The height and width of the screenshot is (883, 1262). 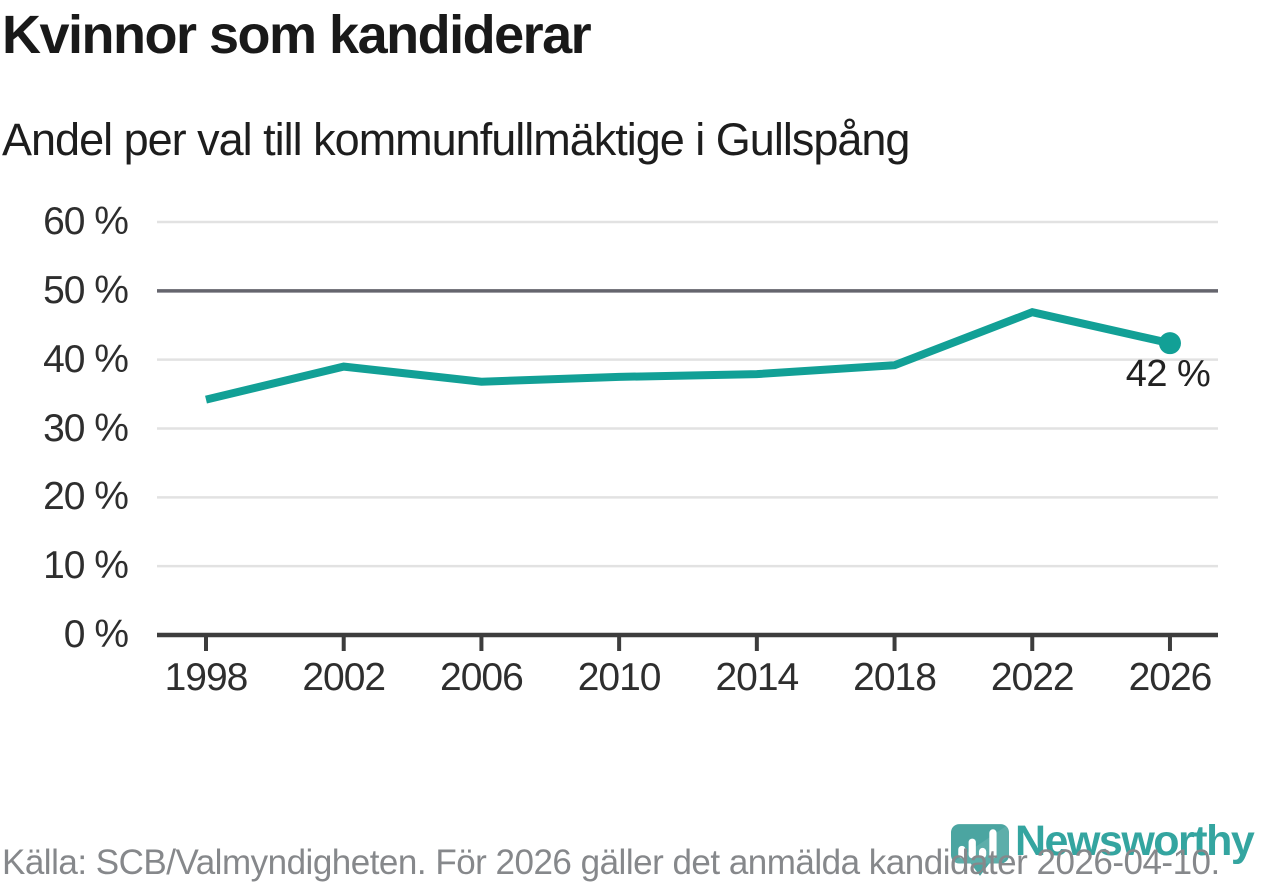 I want to click on newsworthy-barchart-pin-icon, so click(x=980, y=850).